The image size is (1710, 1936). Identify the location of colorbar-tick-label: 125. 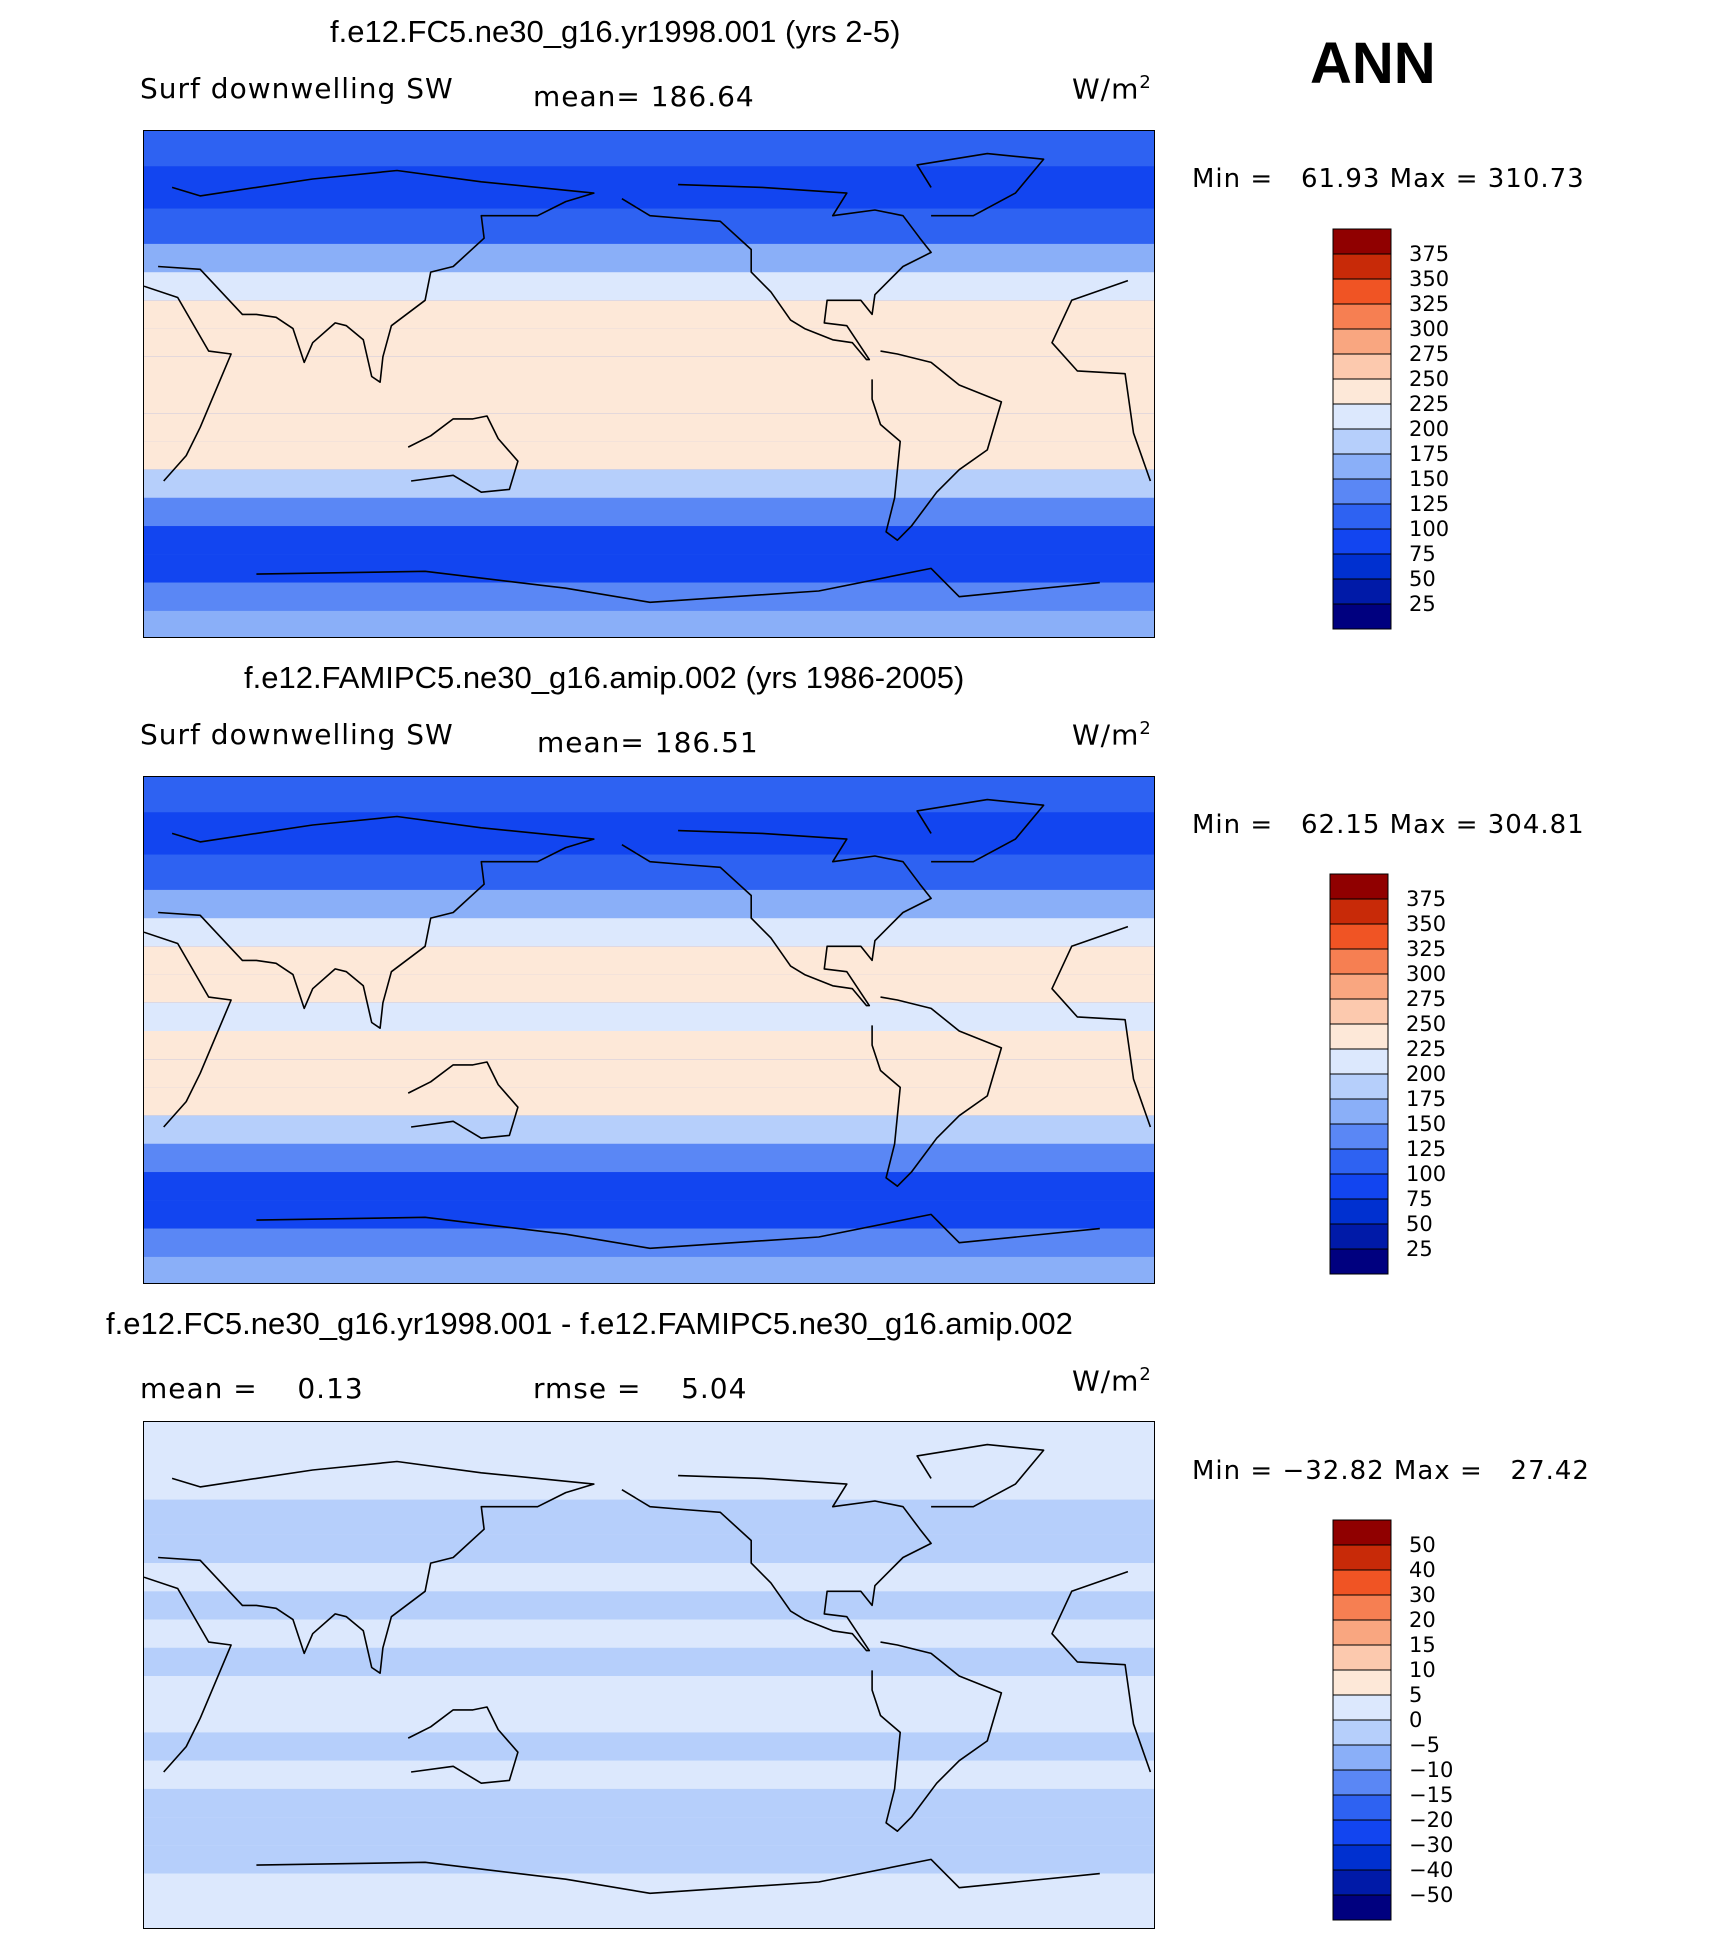
(1429, 504).